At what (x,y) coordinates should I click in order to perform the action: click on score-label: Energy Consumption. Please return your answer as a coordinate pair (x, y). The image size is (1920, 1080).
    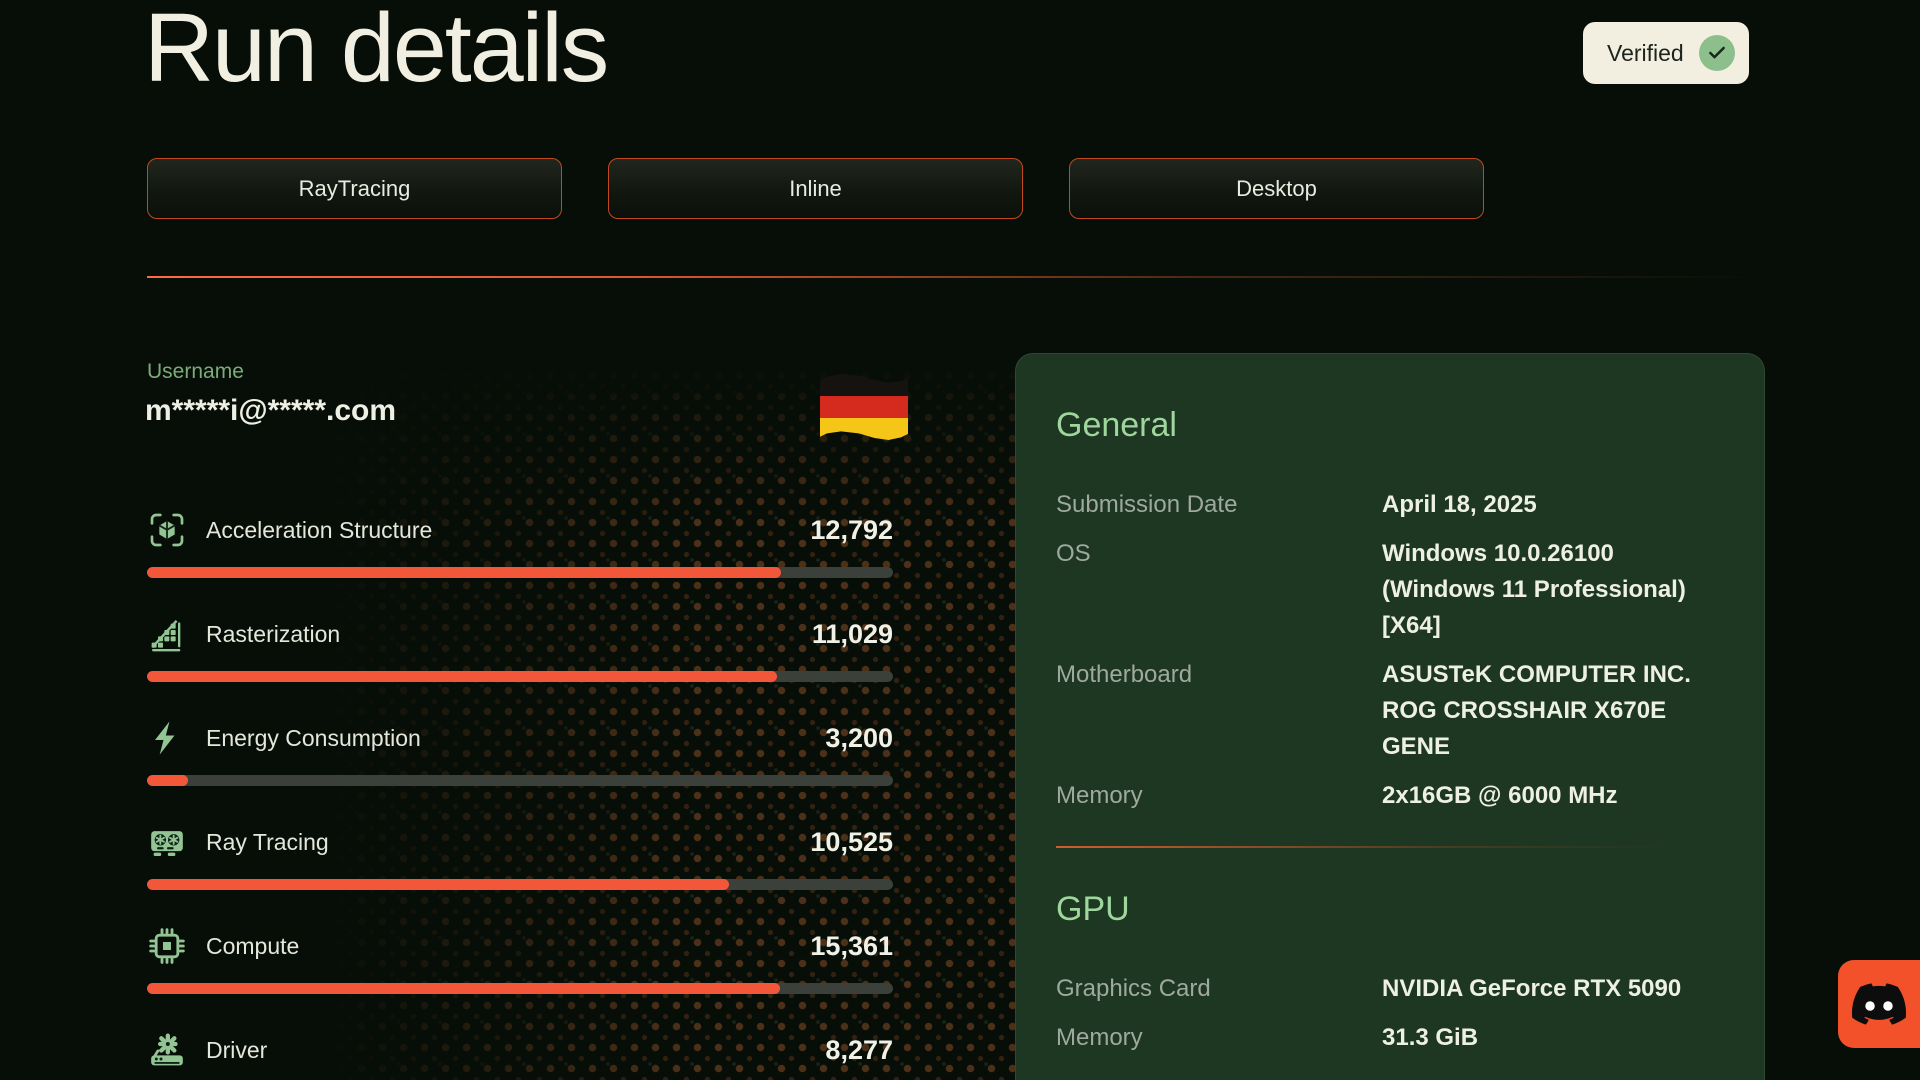
    Looking at the image, I should click on (313, 737).